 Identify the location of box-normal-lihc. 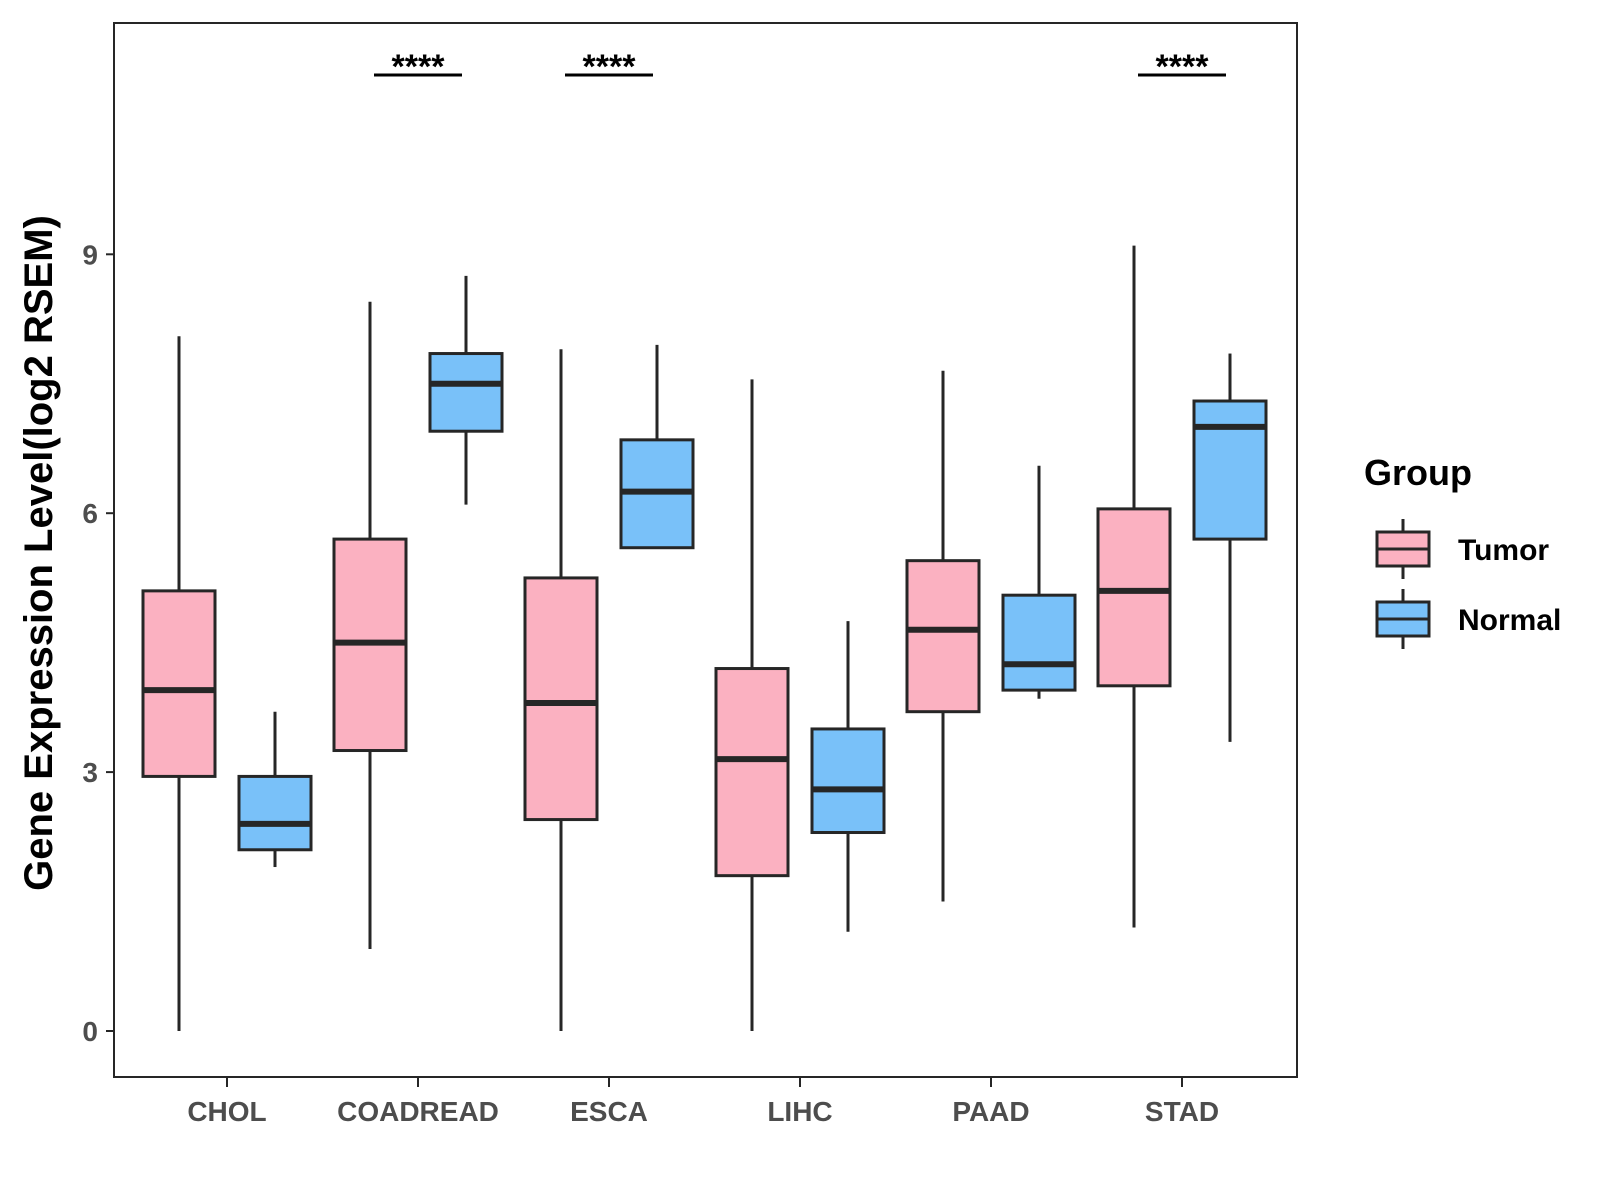
(848, 781).